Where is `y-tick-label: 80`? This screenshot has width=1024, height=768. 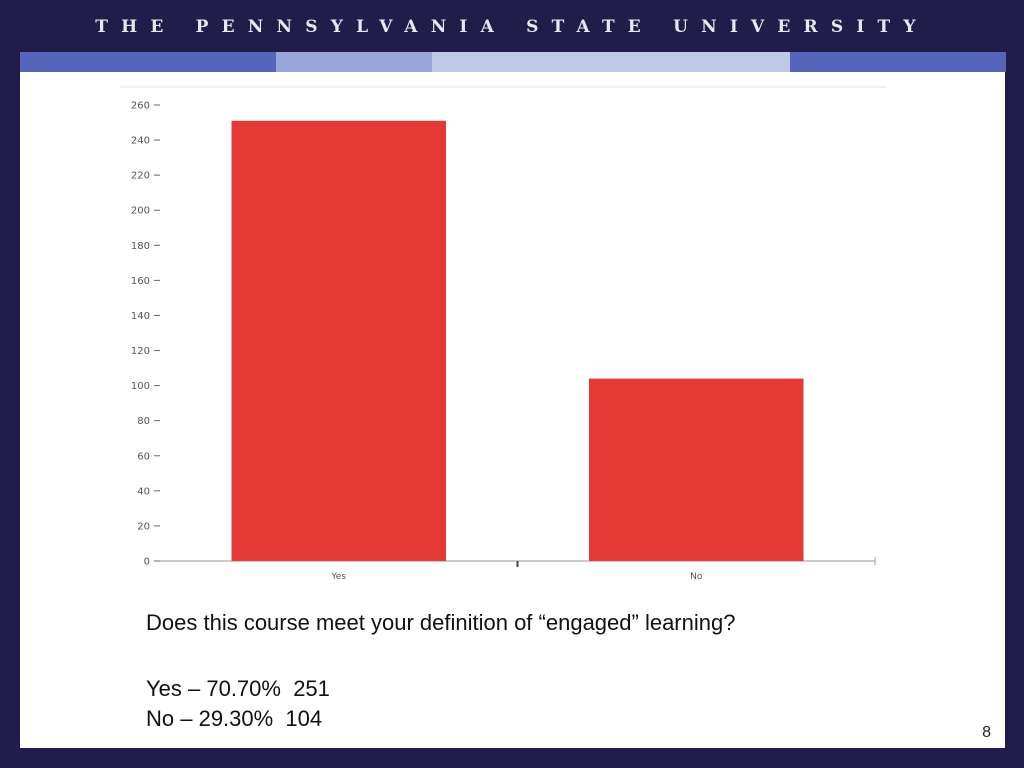
y-tick-label: 80 is located at coordinates (143, 421).